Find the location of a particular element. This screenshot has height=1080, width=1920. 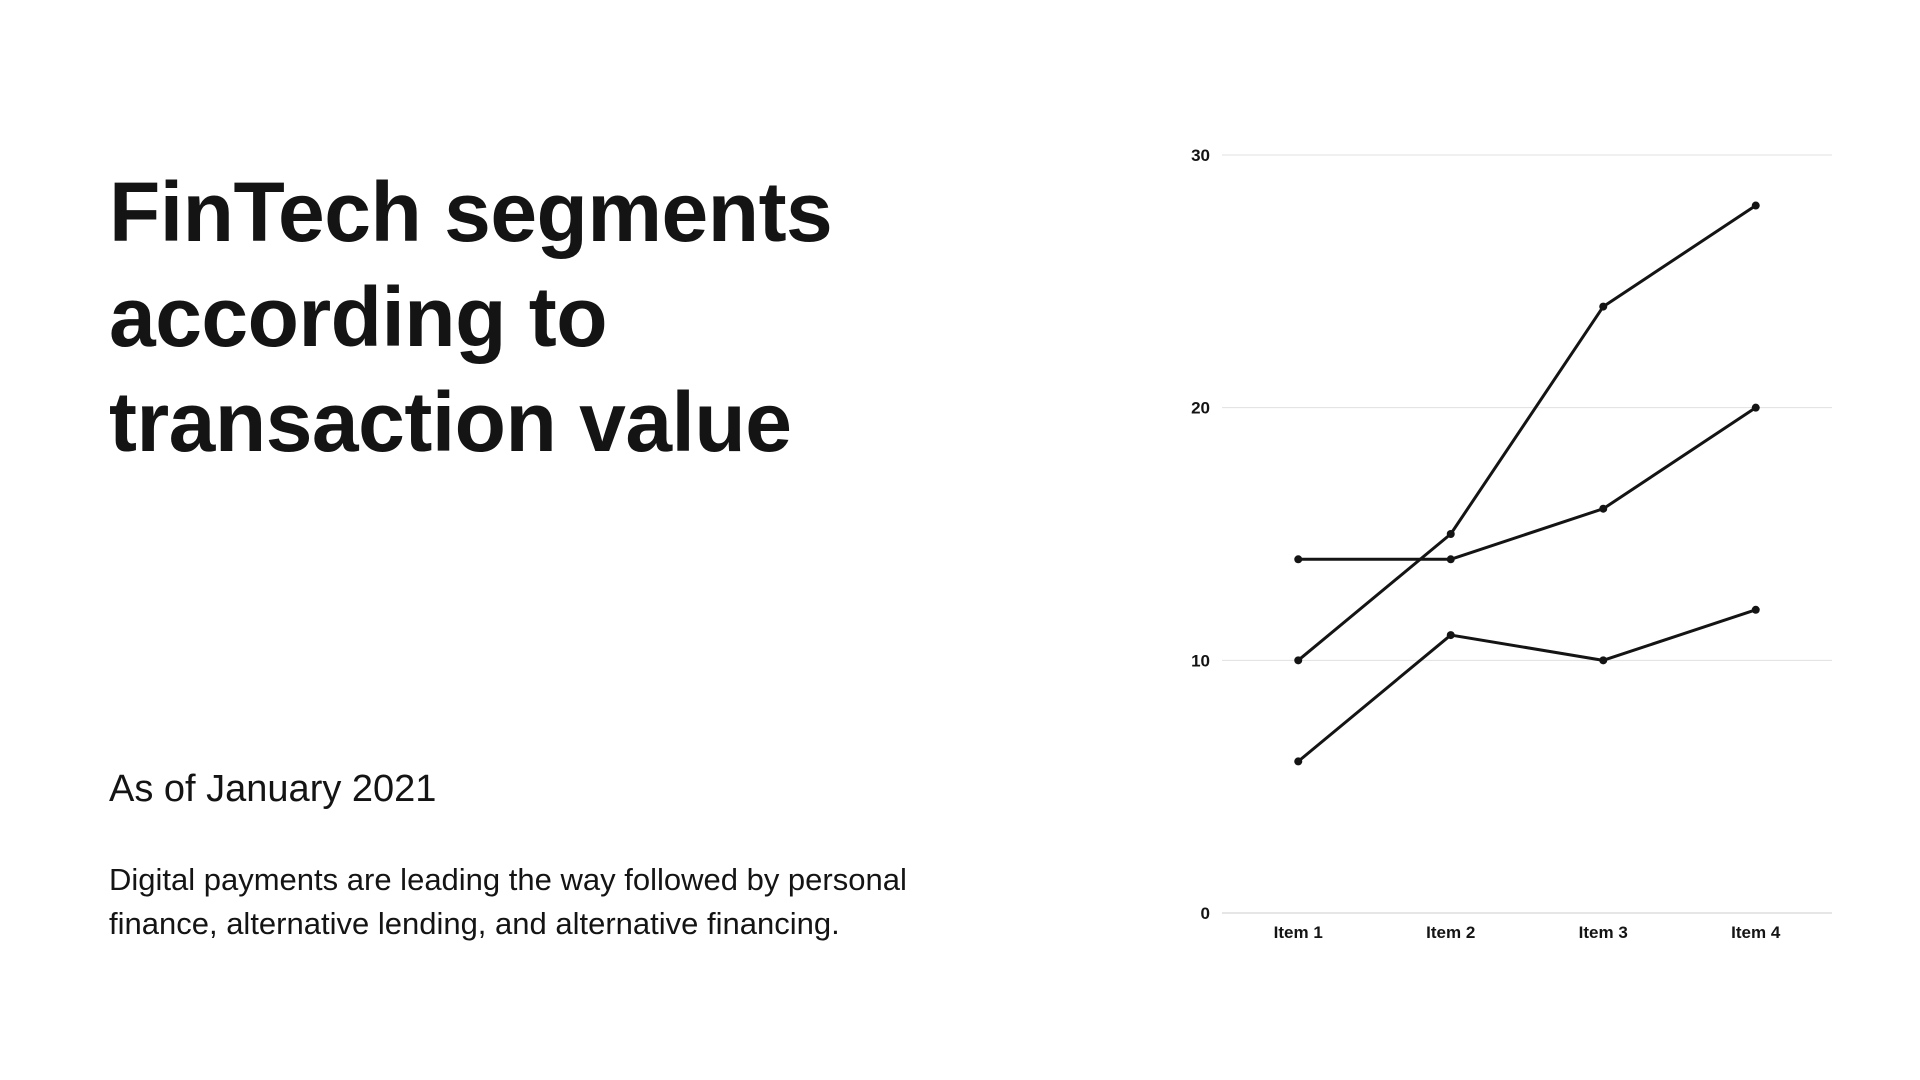

y-tick-label: 0 is located at coordinates (1205, 913).